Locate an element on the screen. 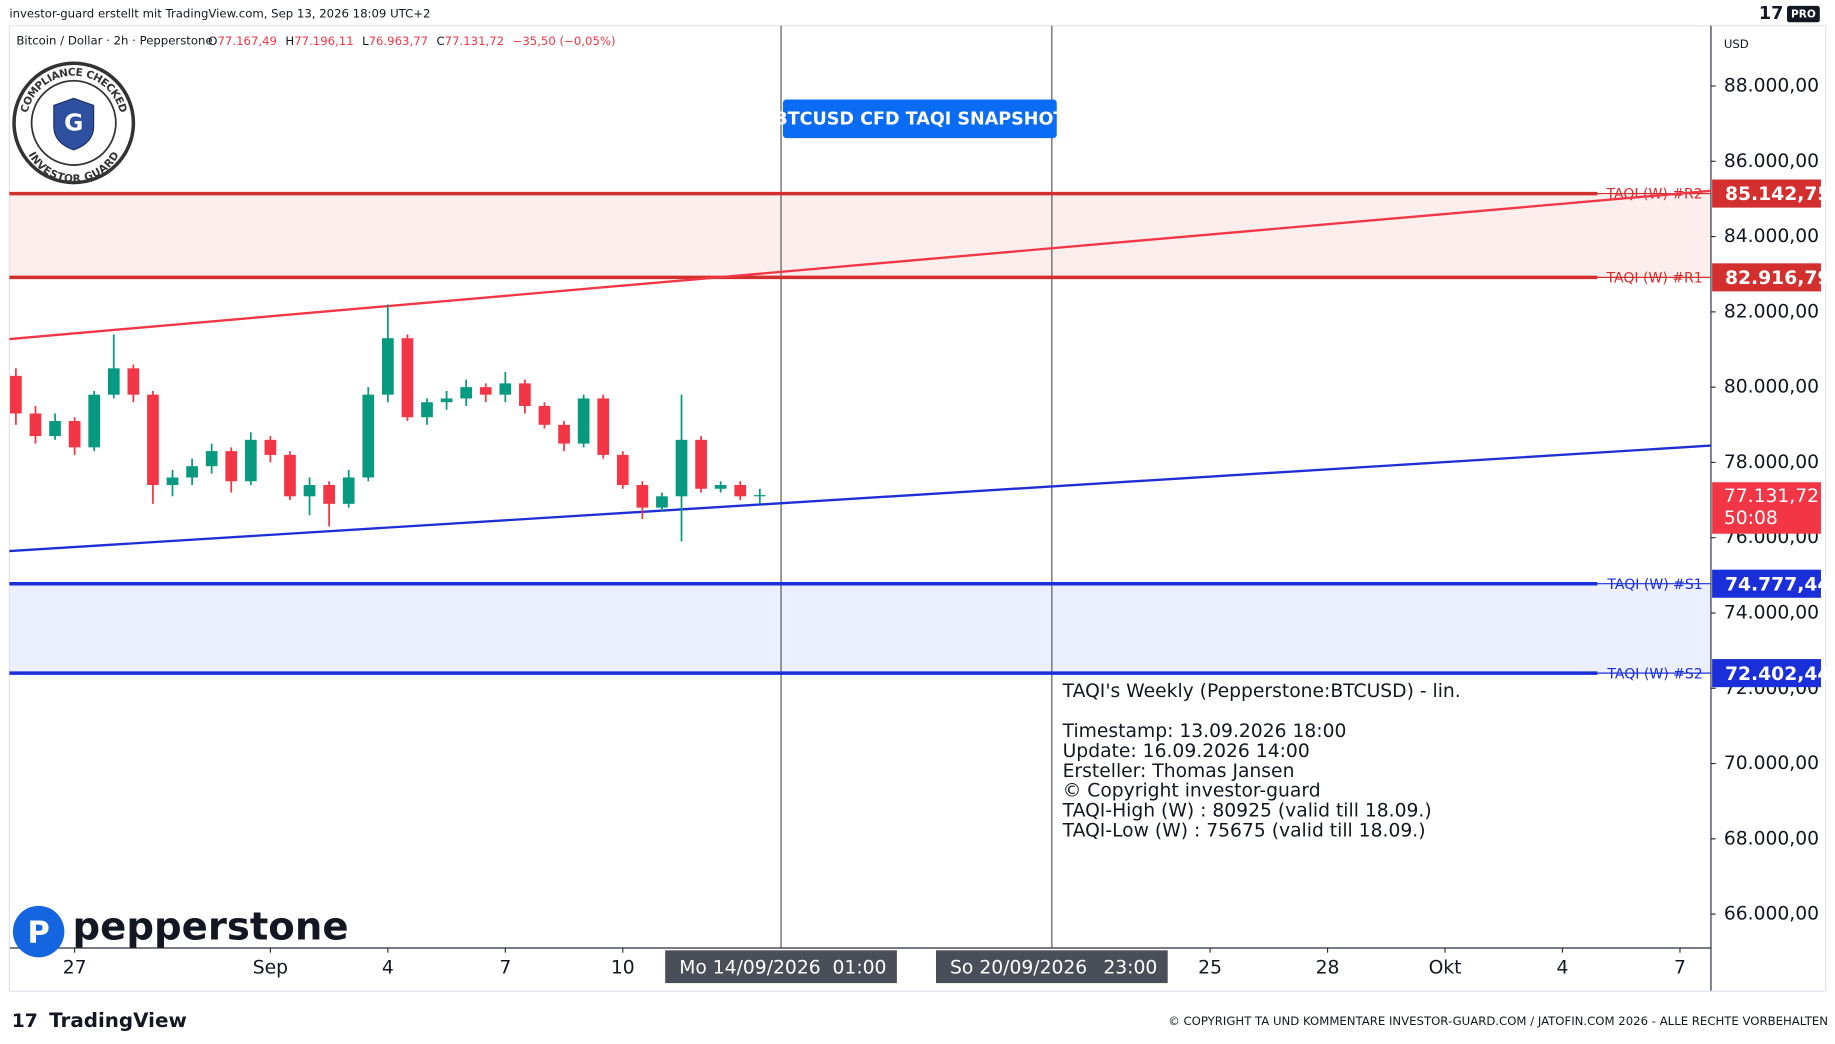 This screenshot has height=1044, width=1835. pro-label: PRO is located at coordinates (1803, 15).